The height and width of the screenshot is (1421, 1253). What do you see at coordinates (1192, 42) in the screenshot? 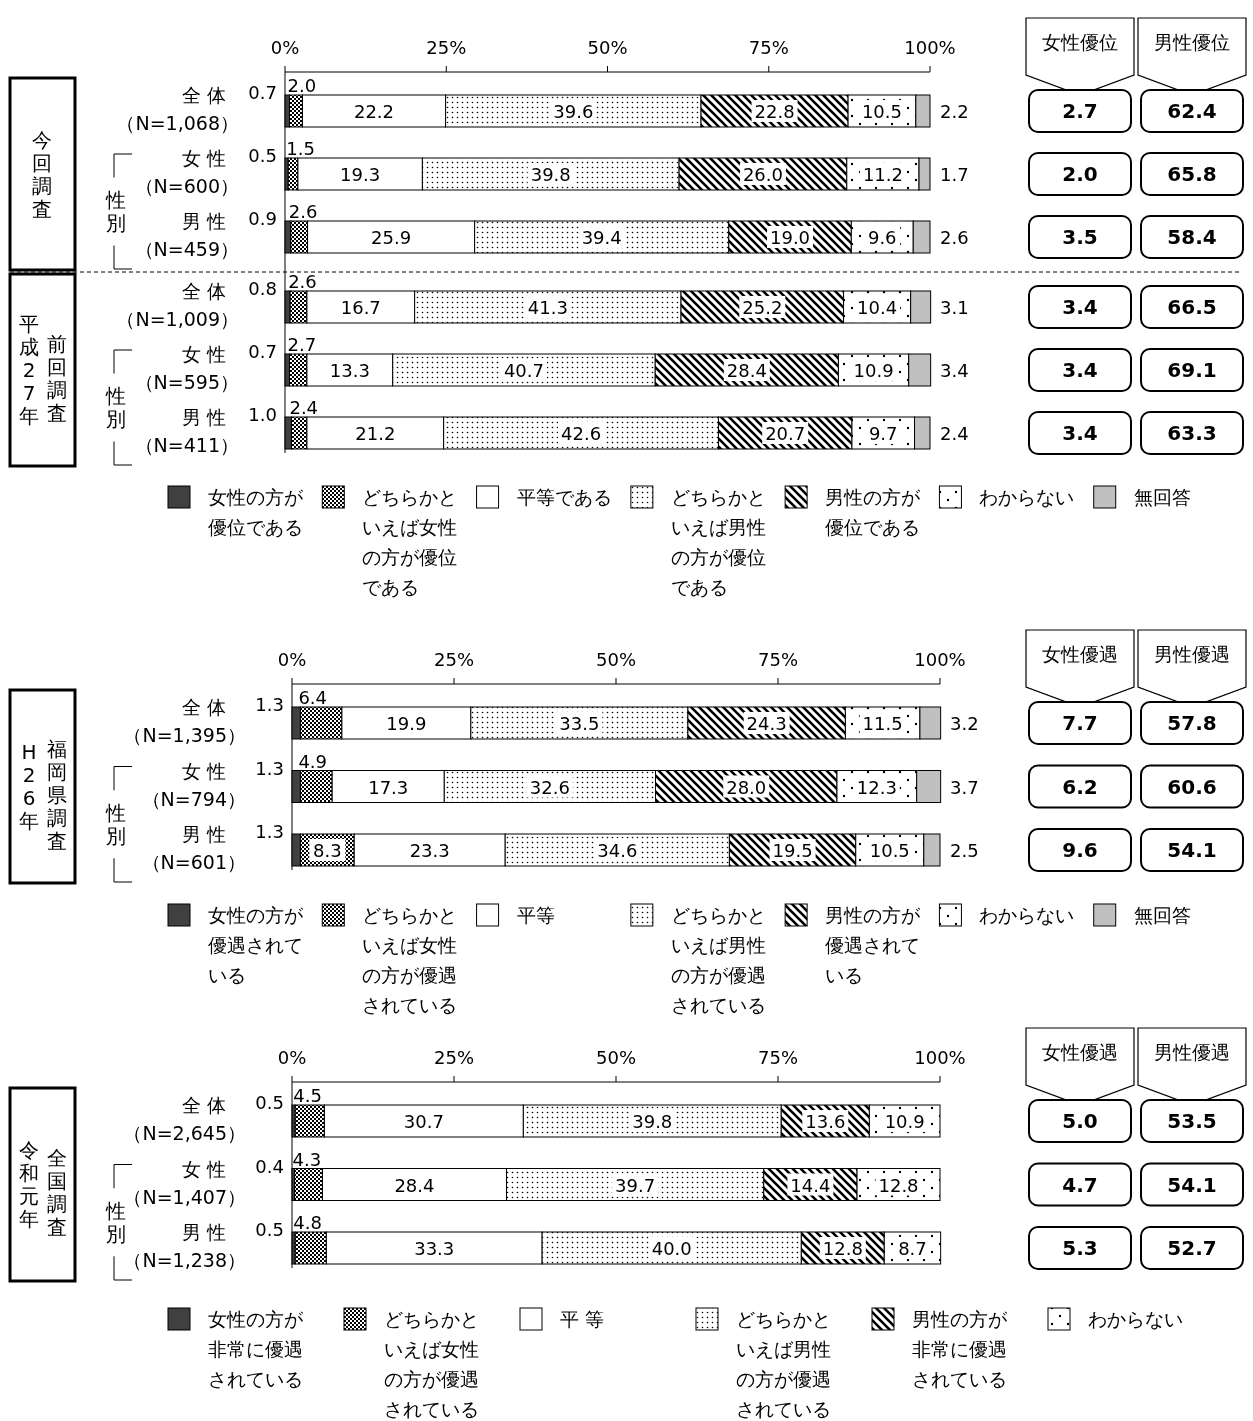
I see `text: 男性優位` at bounding box center [1192, 42].